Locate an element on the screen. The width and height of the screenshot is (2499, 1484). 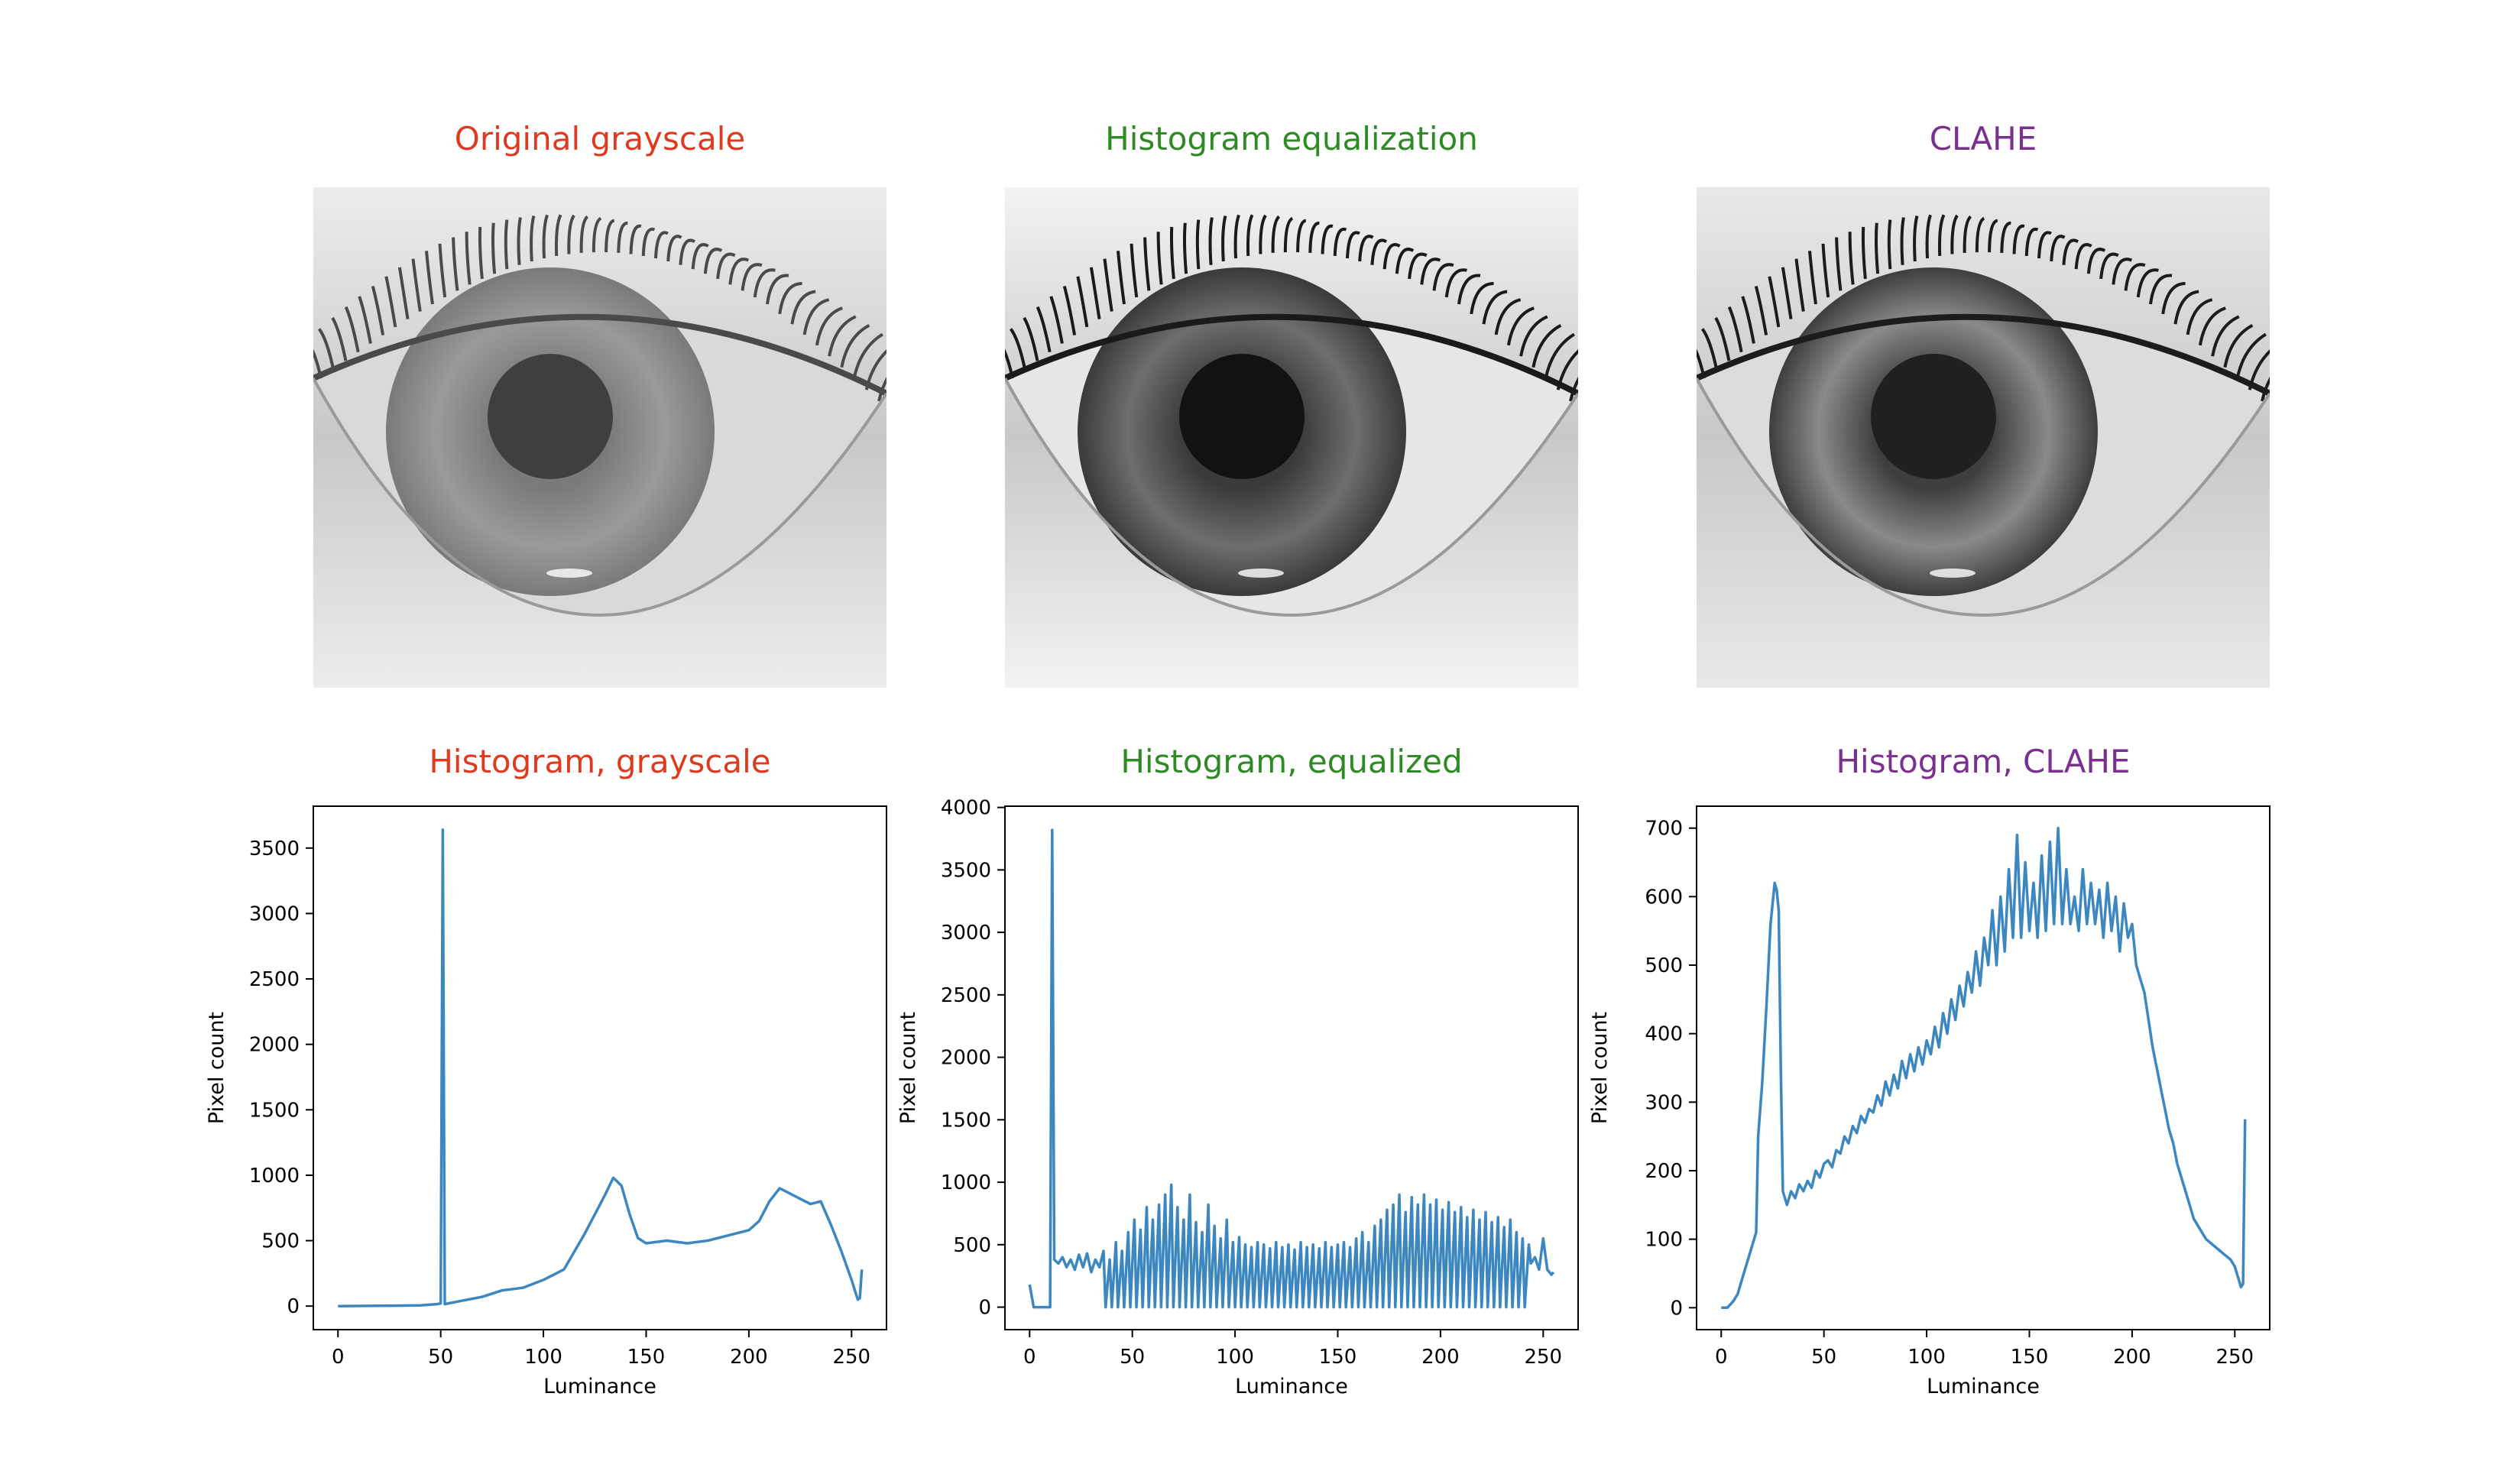
y-tick-label: 600 is located at coordinates (1664, 898).